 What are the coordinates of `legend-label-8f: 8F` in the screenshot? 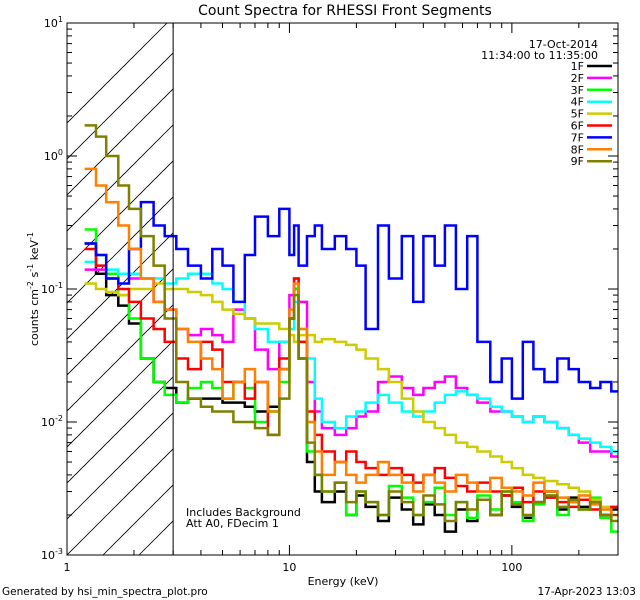 It's located at (577, 149).